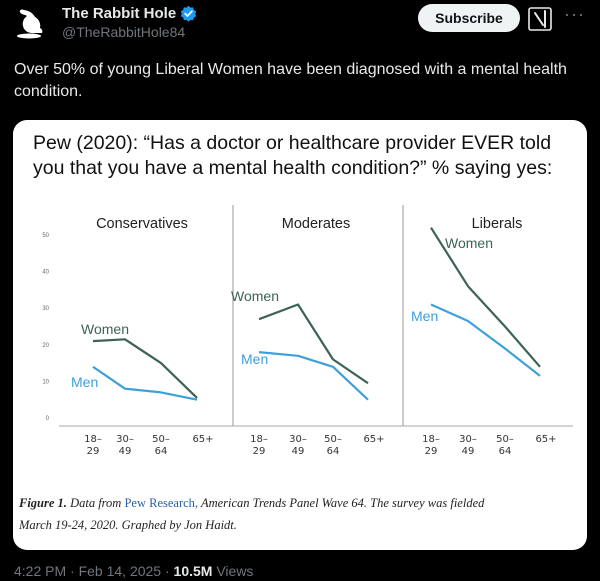 Image resolution: width=600 pixels, height=581 pixels. What do you see at coordinates (45, 273) in the screenshot?
I see `y-tick-label: 40` at bounding box center [45, 273].